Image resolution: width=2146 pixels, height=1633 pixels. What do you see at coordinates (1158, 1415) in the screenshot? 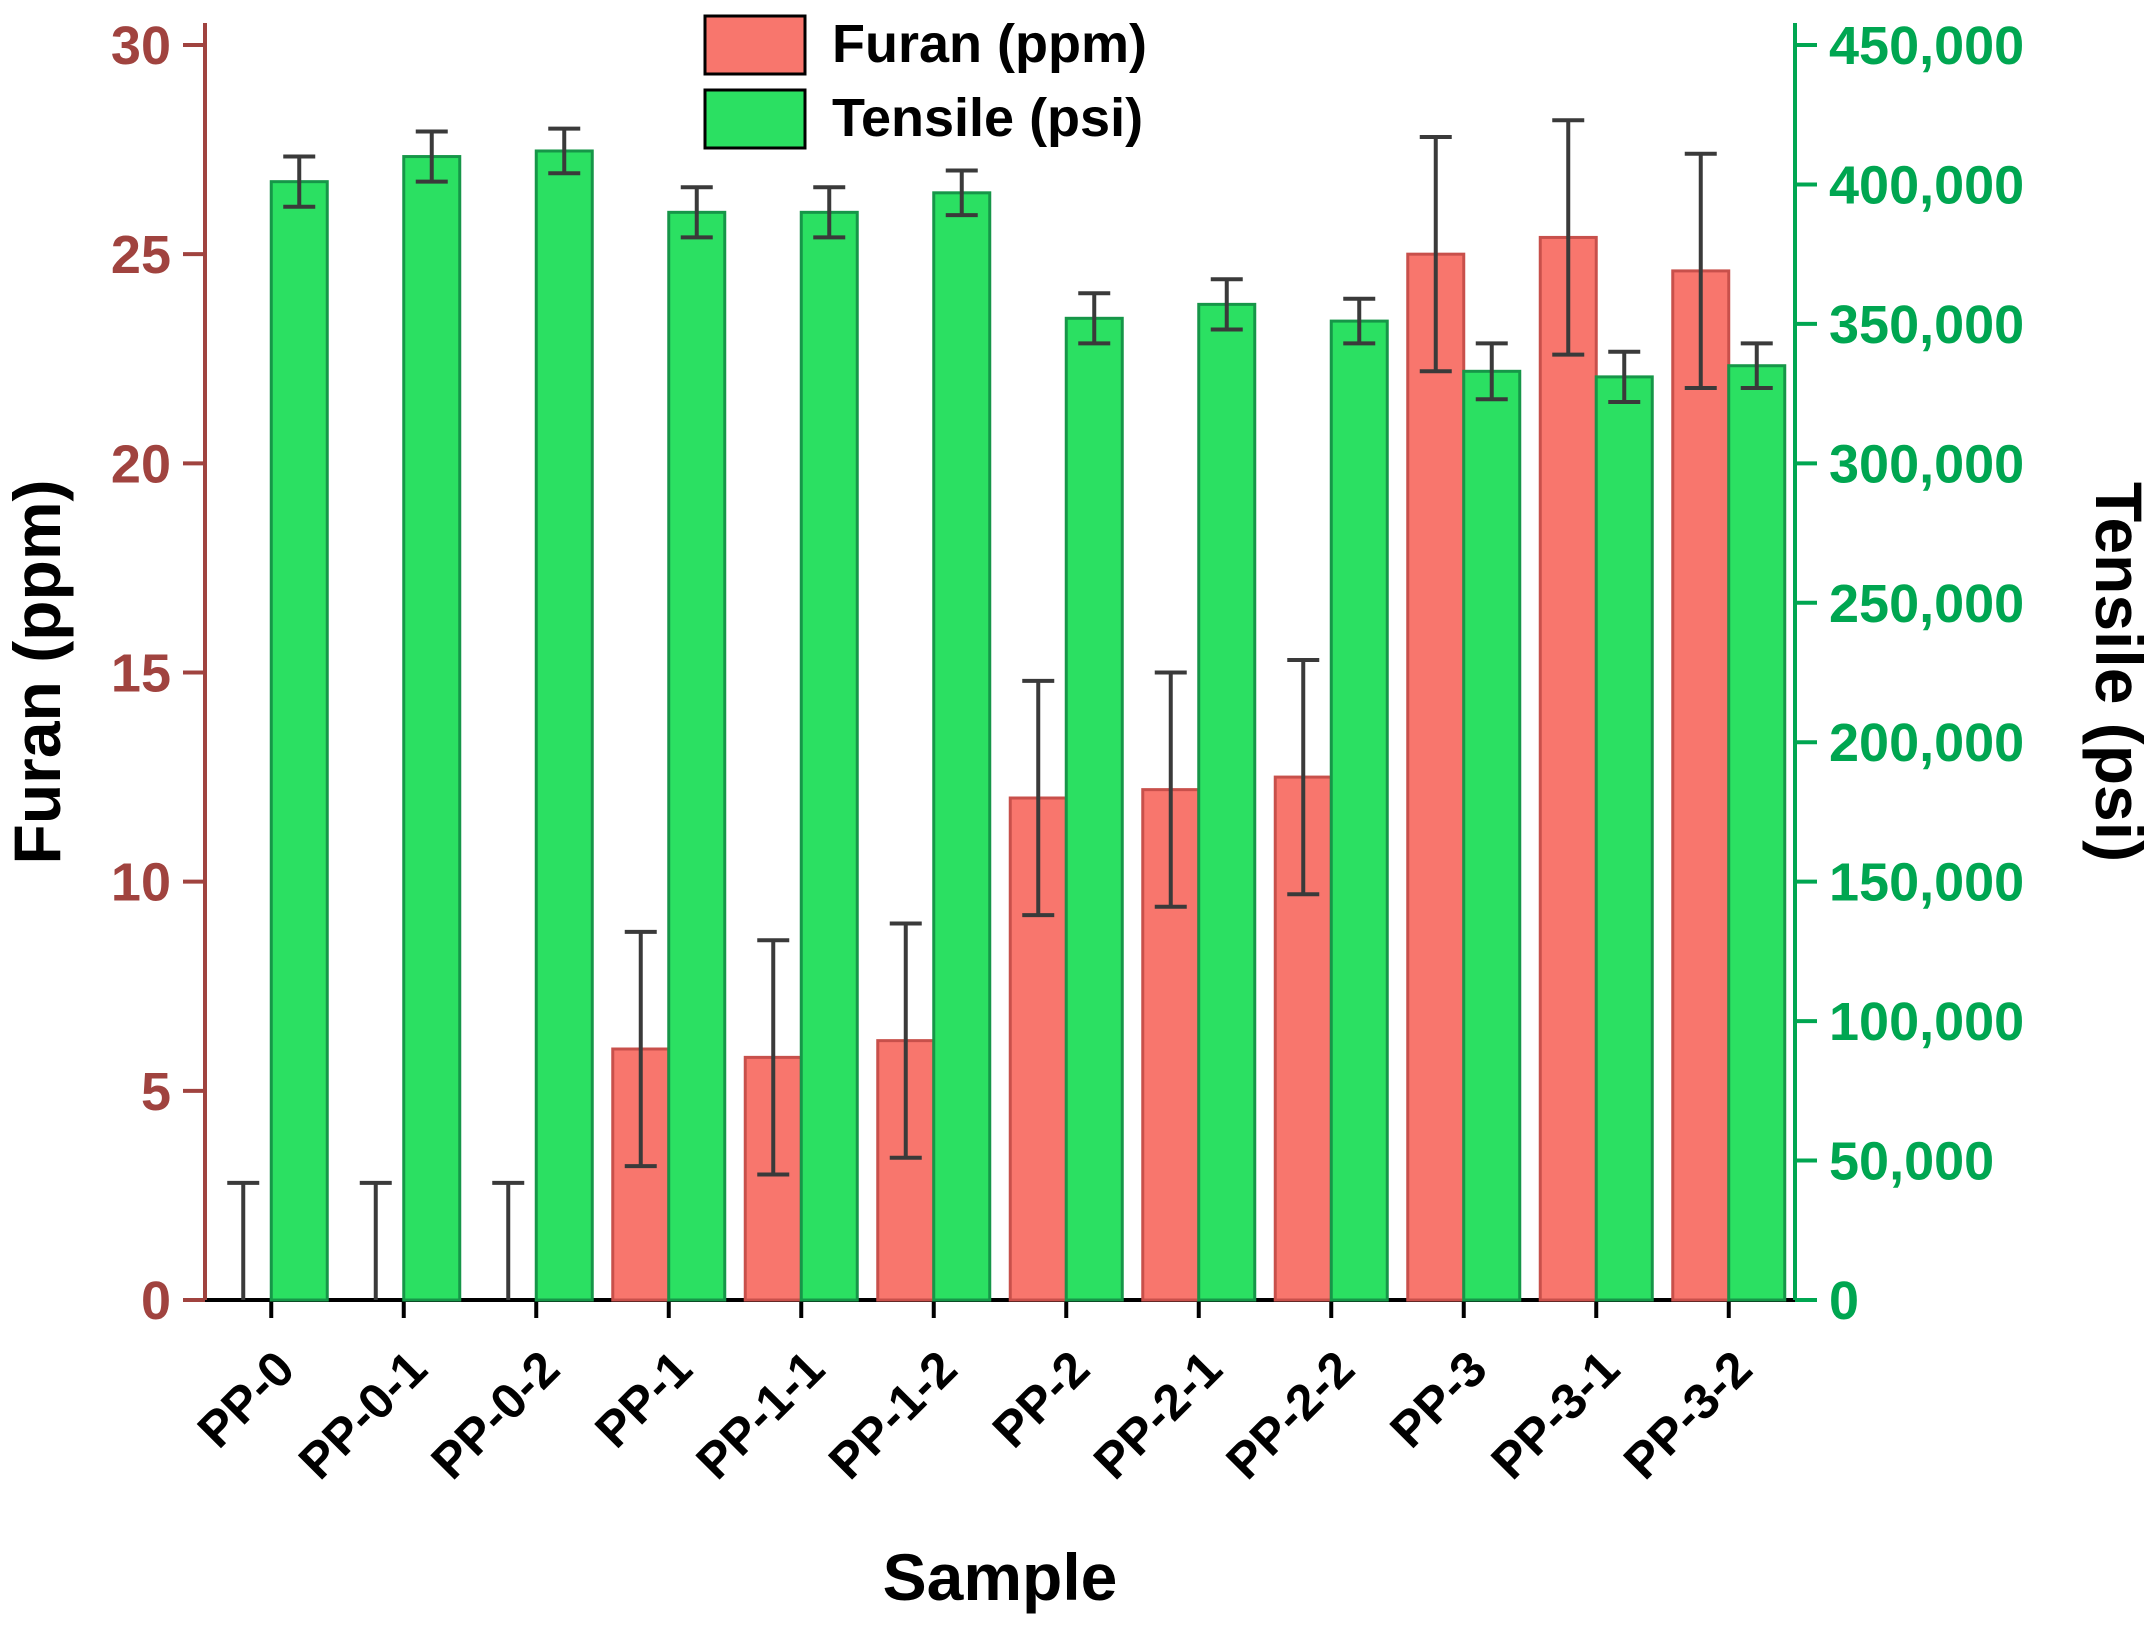
I see `x-tick-label: PP-2-1` at bounding box center [1158, 1415].